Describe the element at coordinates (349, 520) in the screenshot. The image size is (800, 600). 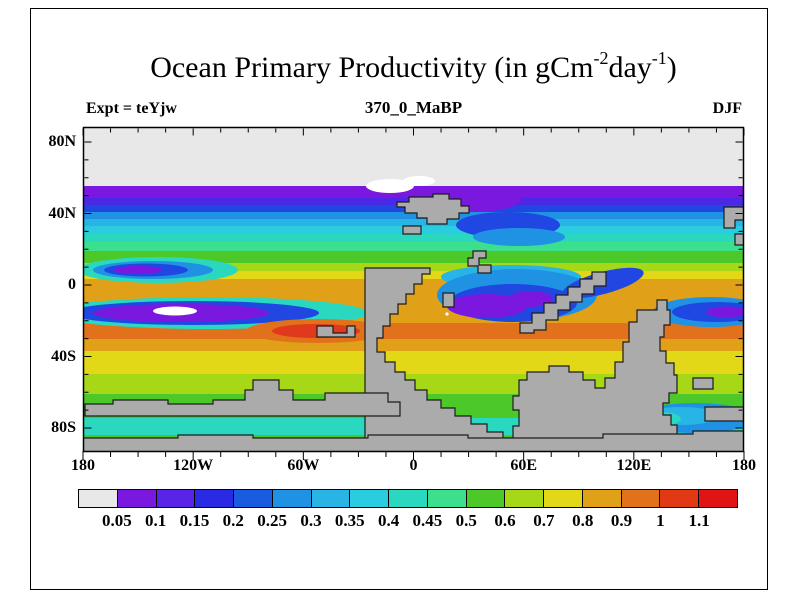
I see `colorbar-level-label: 0.35` at that location.